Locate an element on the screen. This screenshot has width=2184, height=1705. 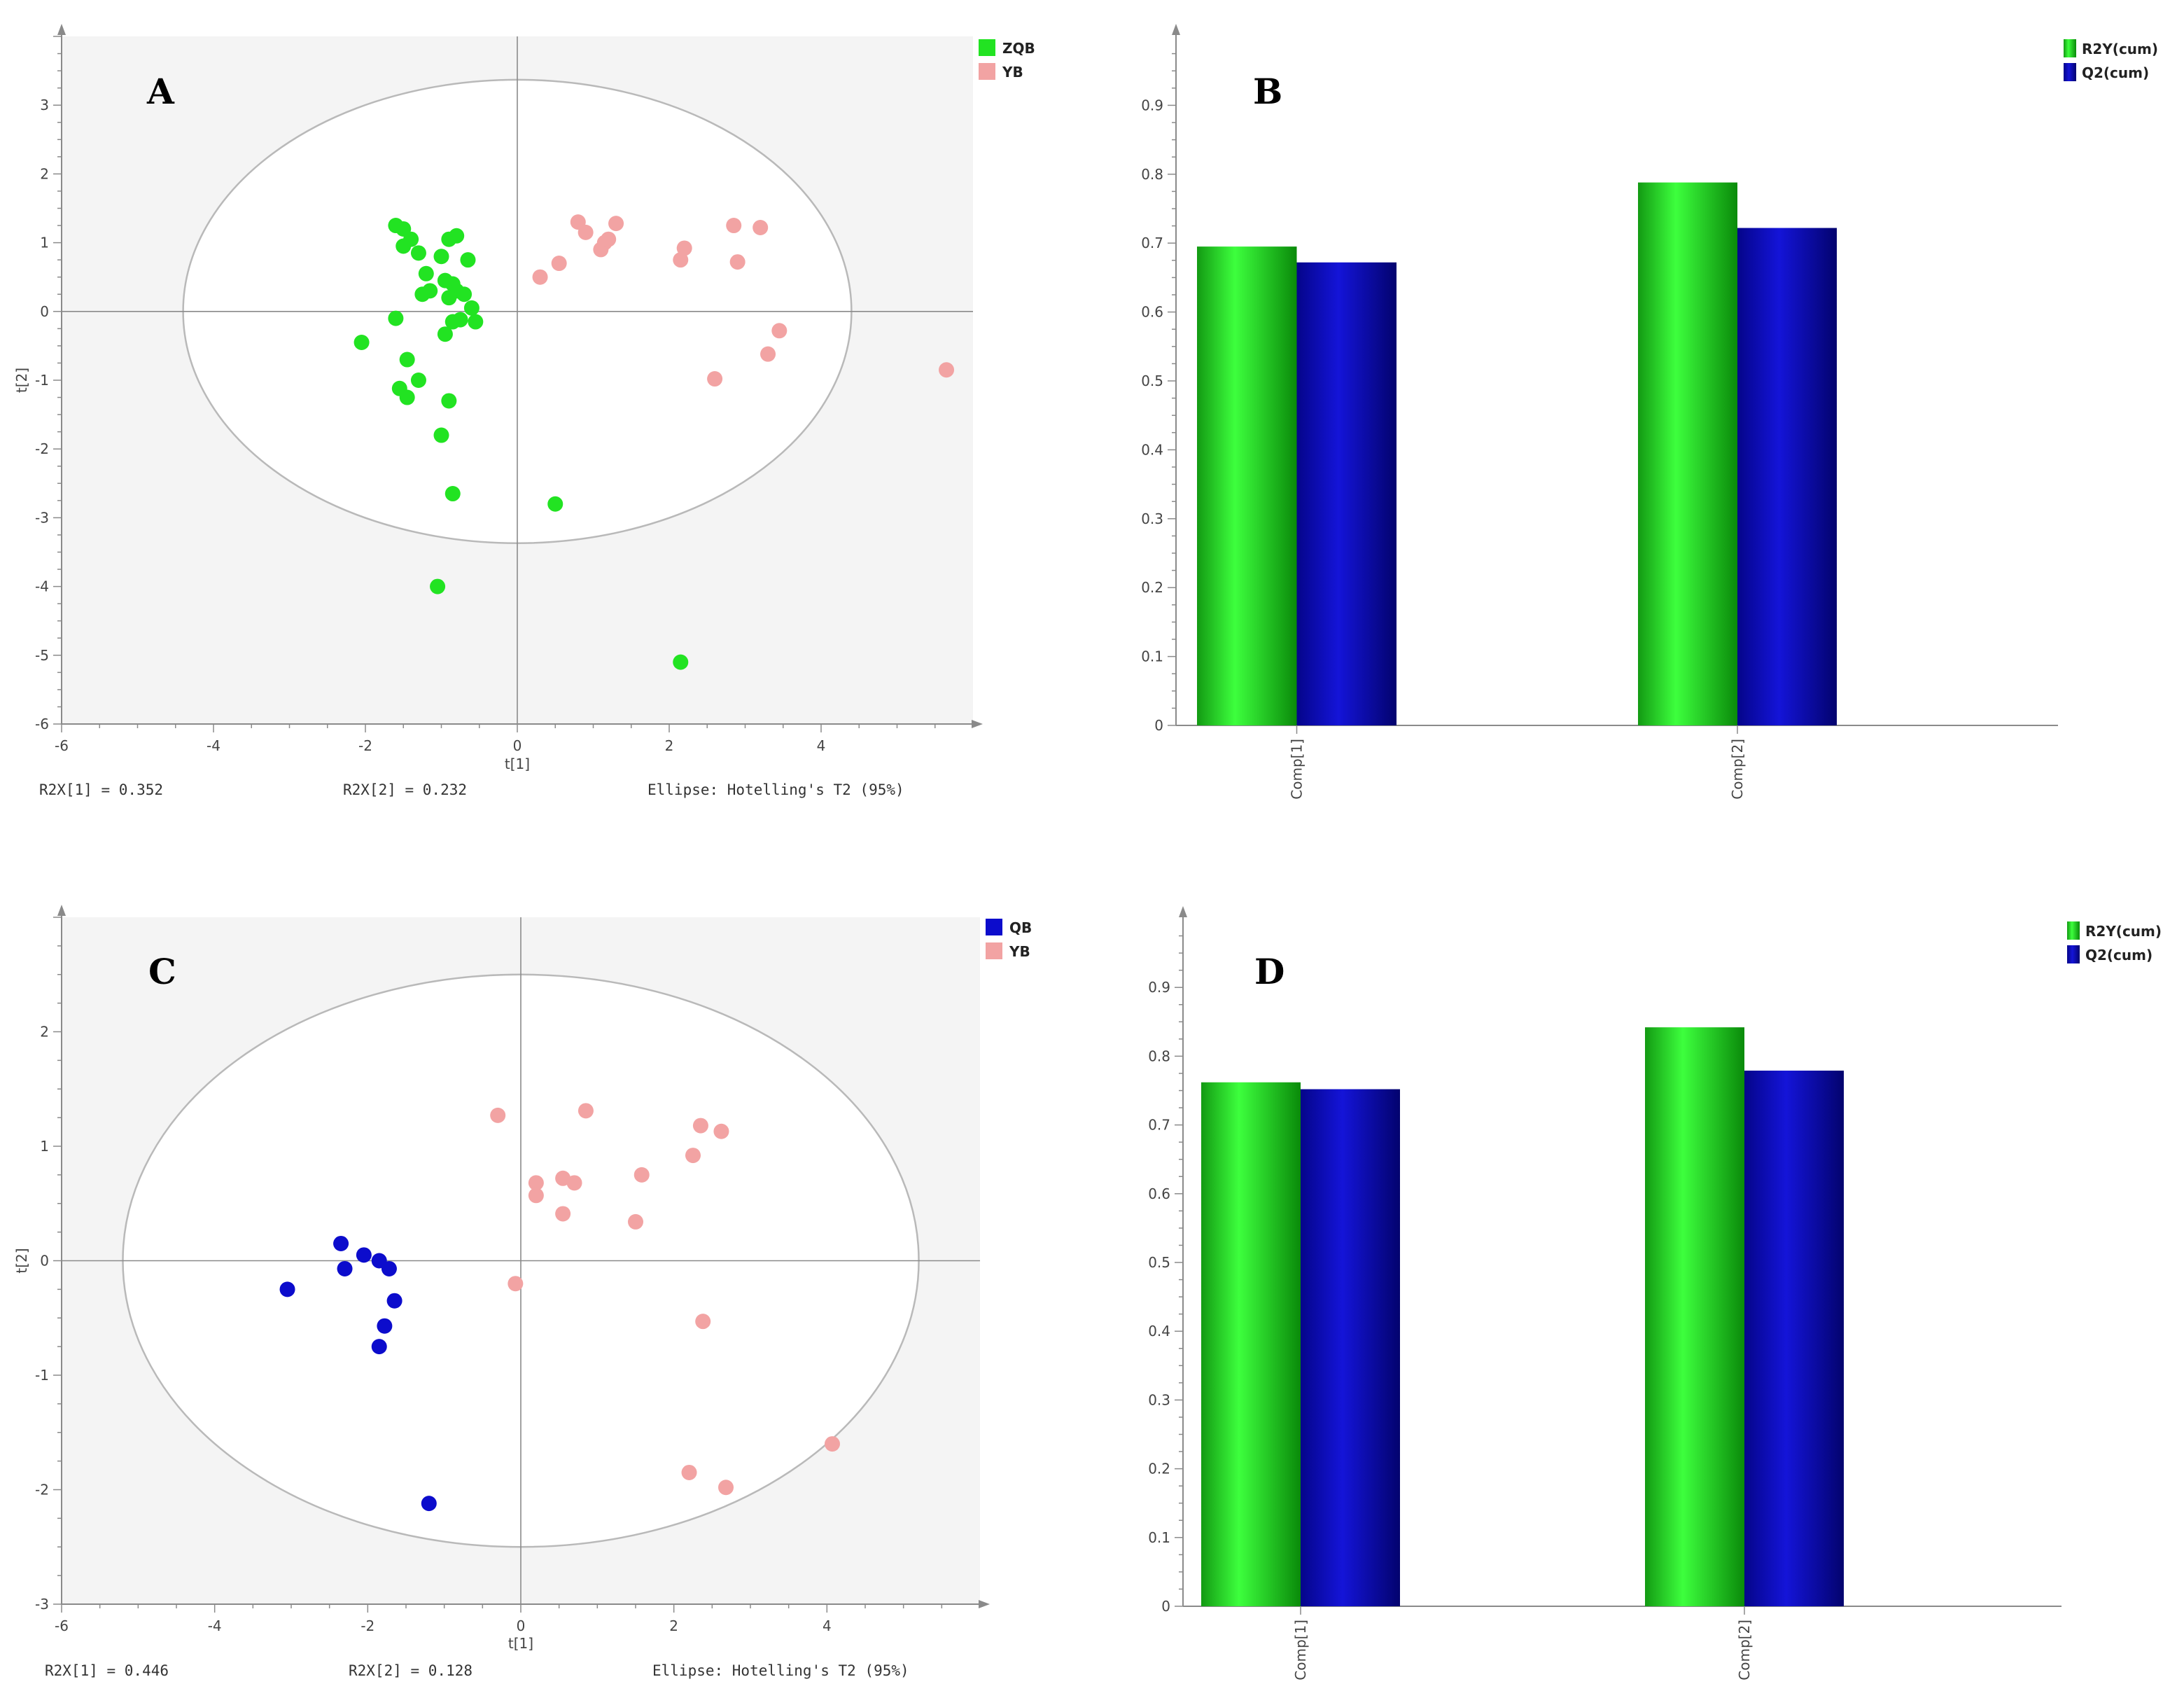
y-tick-label: -1 is located at coordinates (42, 1375).